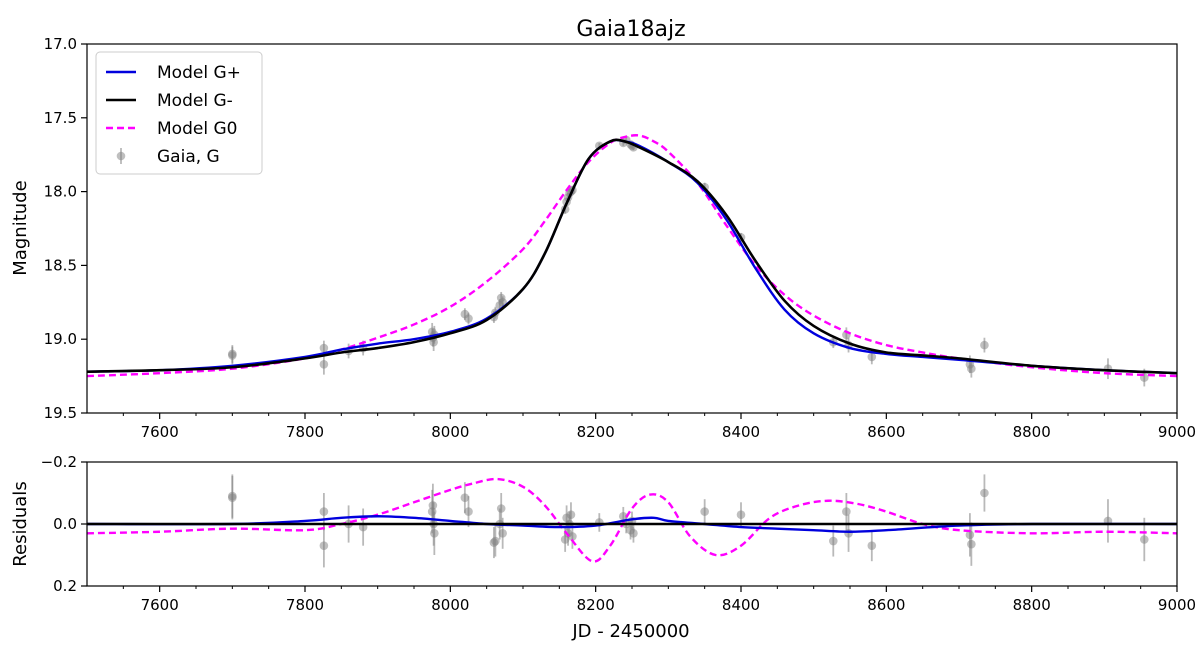 The width and height of the screenshot is (1200, 645). Describe the element at coordinates (59, 462) in the screenshot. I see `resid-y-tick-label: −0.2` at that location.